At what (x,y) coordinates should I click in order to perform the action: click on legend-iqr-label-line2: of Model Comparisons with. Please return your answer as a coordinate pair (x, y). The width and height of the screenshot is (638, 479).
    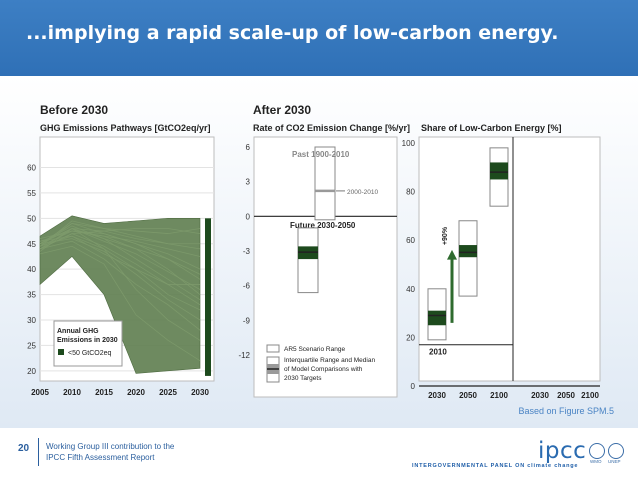
    Looking at the image, I should click on (323, 369).